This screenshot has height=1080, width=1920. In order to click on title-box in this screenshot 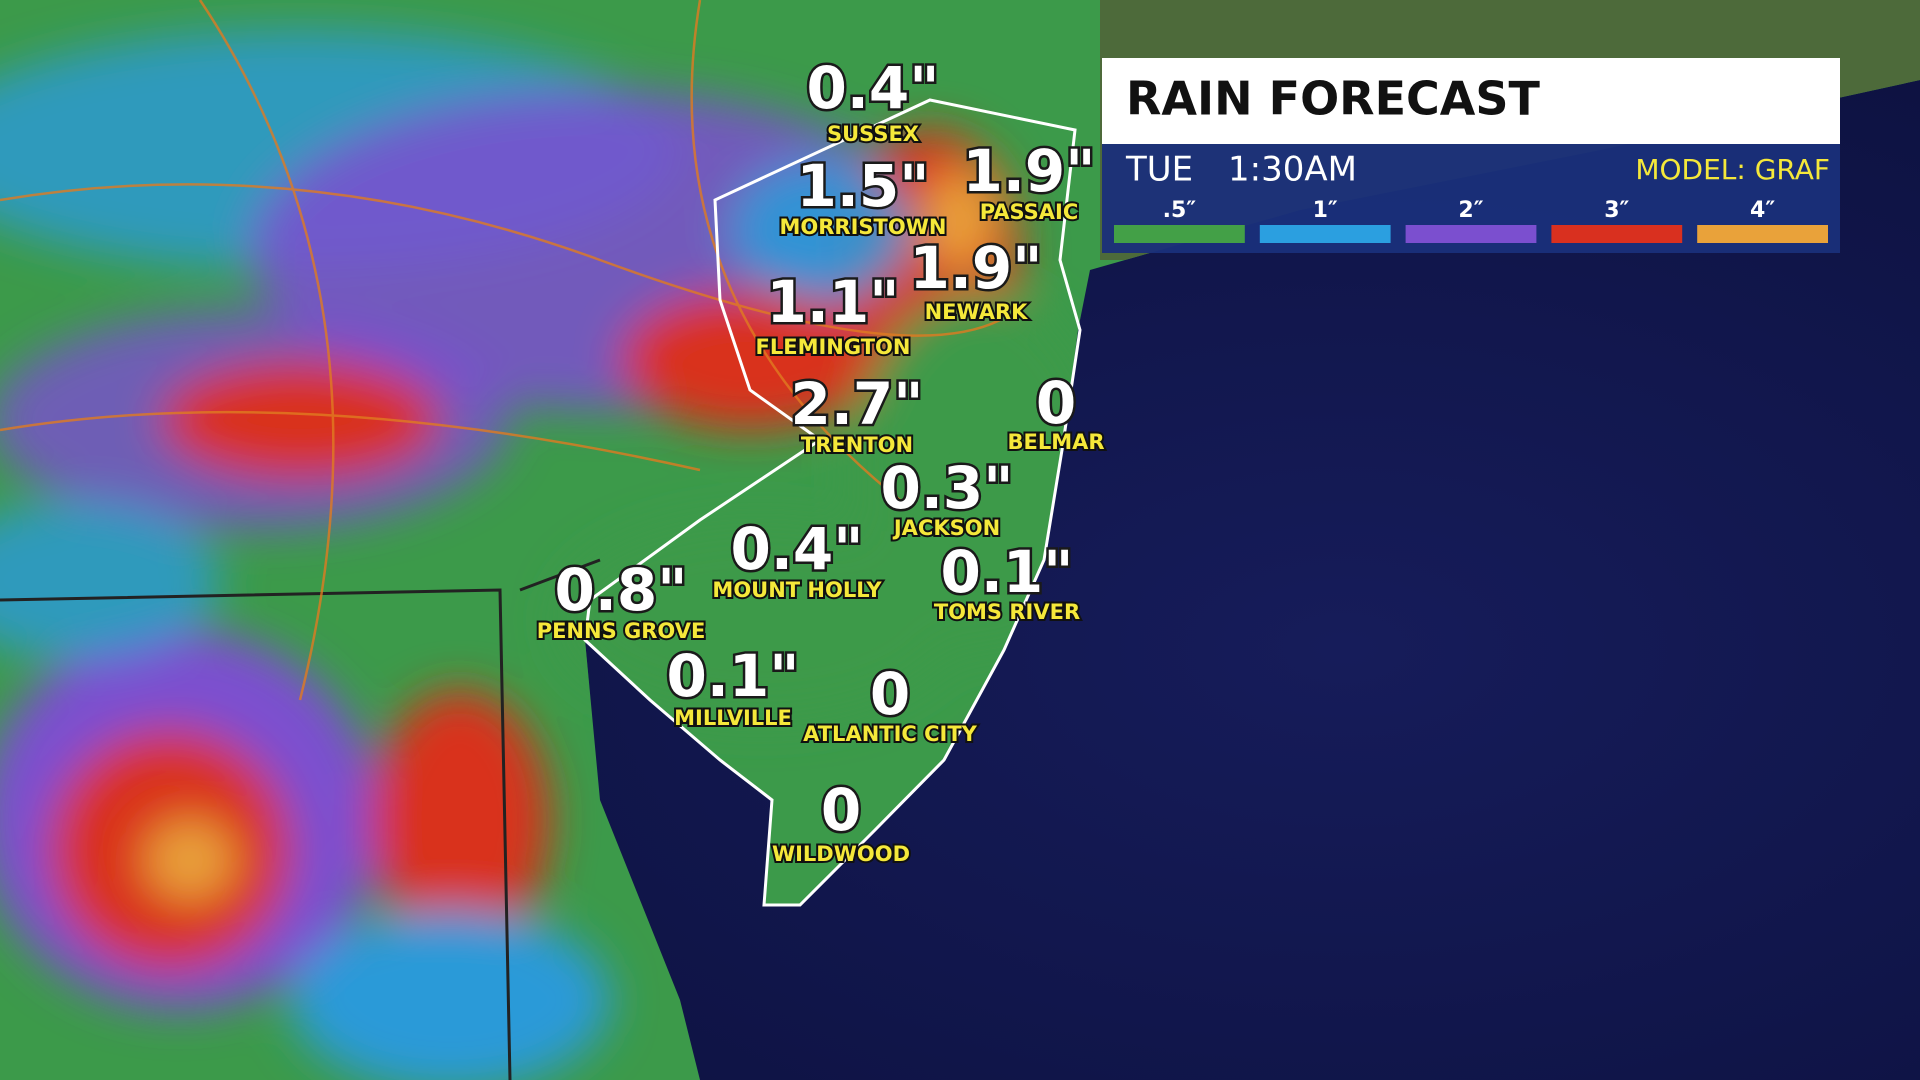, I will do `click(1471, 101)`.